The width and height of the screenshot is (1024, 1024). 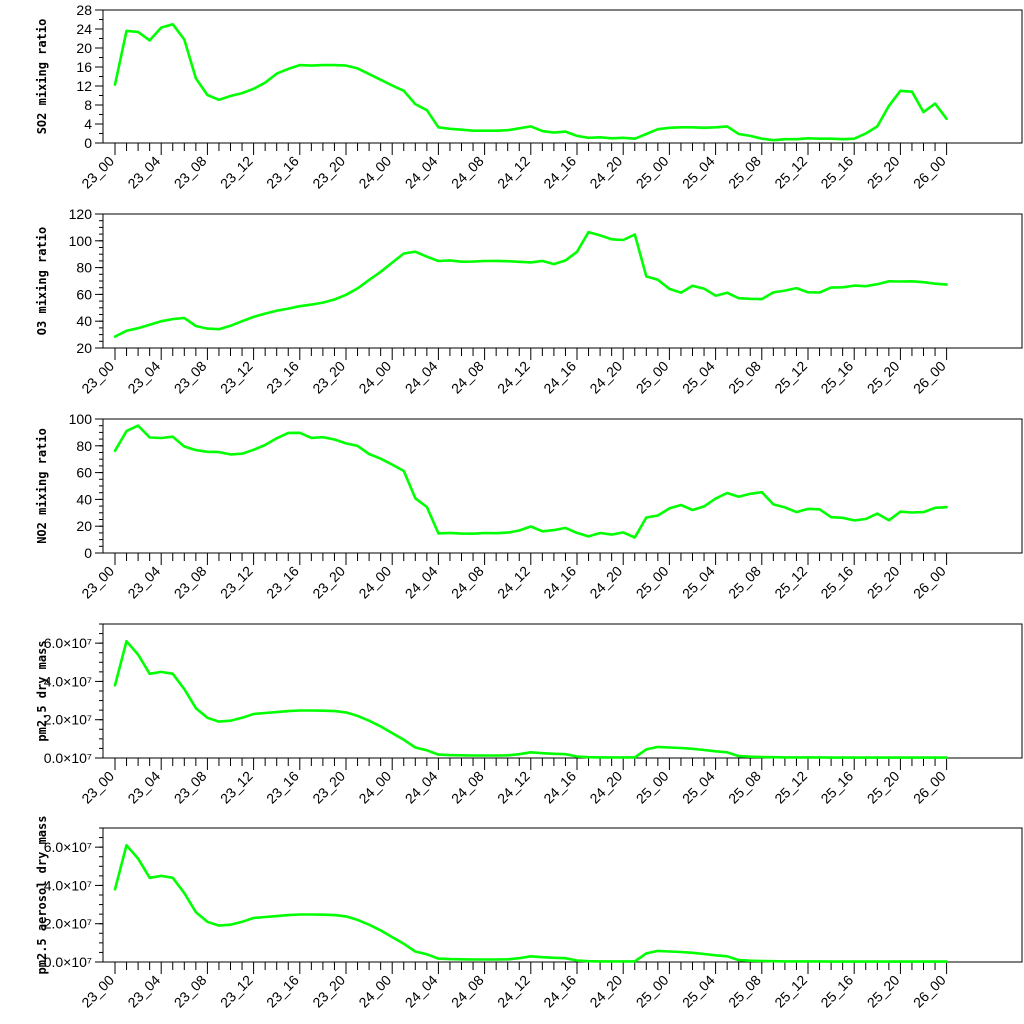 What do you see at coordinates (84, 294) in the screenshot?
I see `y-tick-label: 60` at bounding box center [84, 294].